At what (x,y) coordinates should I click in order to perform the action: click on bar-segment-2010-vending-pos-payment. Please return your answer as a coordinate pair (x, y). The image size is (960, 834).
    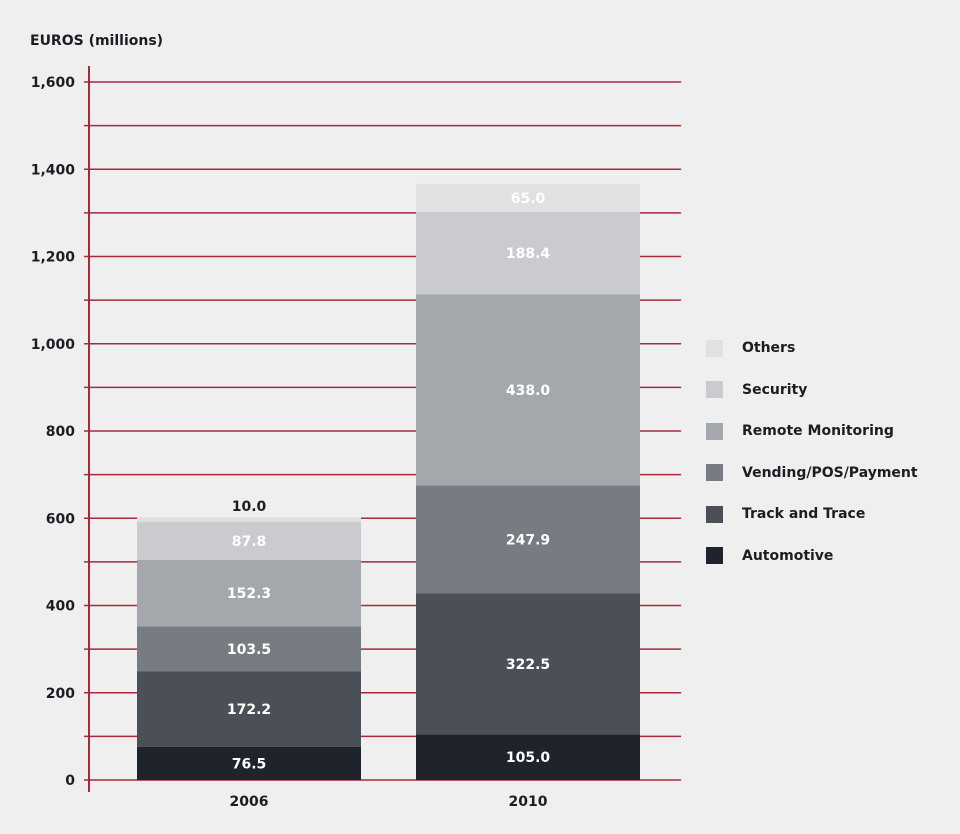
    Looking at the image, I should click on (528, 539).